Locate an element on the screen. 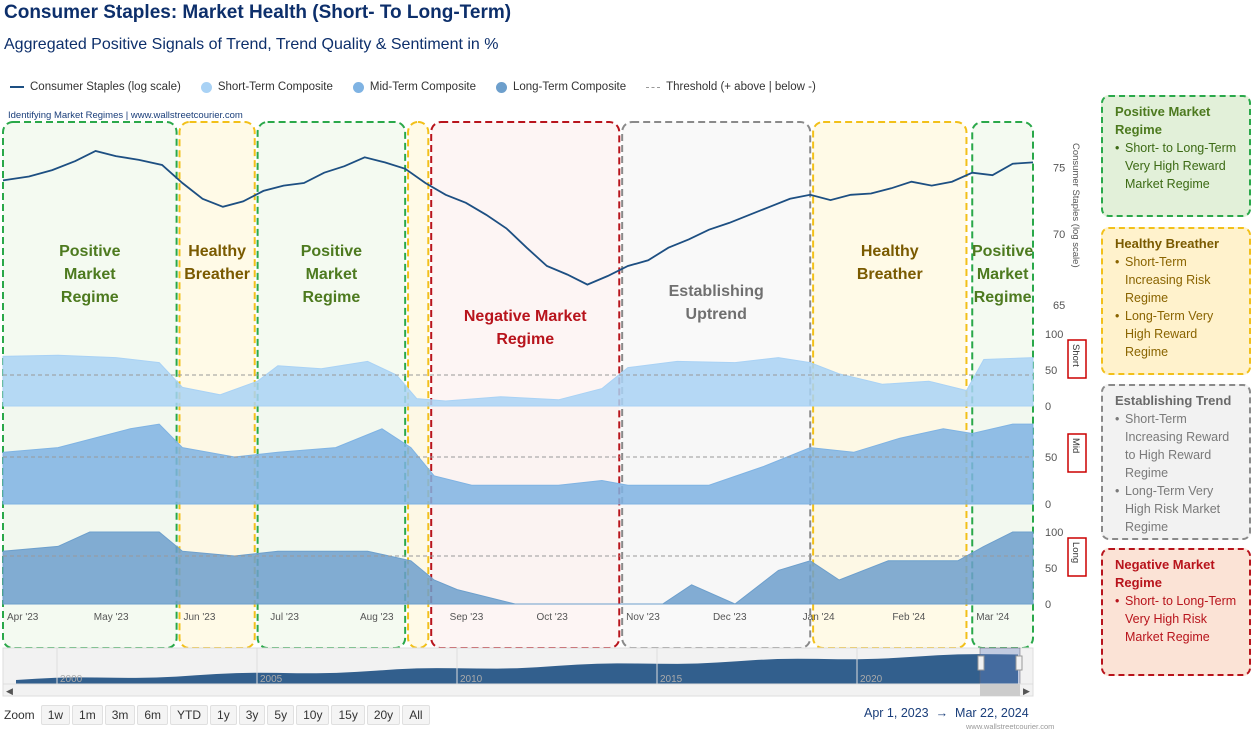 This screenshot has height=734, width=1260. scrollbar-track is located at coordinates (518, 690).